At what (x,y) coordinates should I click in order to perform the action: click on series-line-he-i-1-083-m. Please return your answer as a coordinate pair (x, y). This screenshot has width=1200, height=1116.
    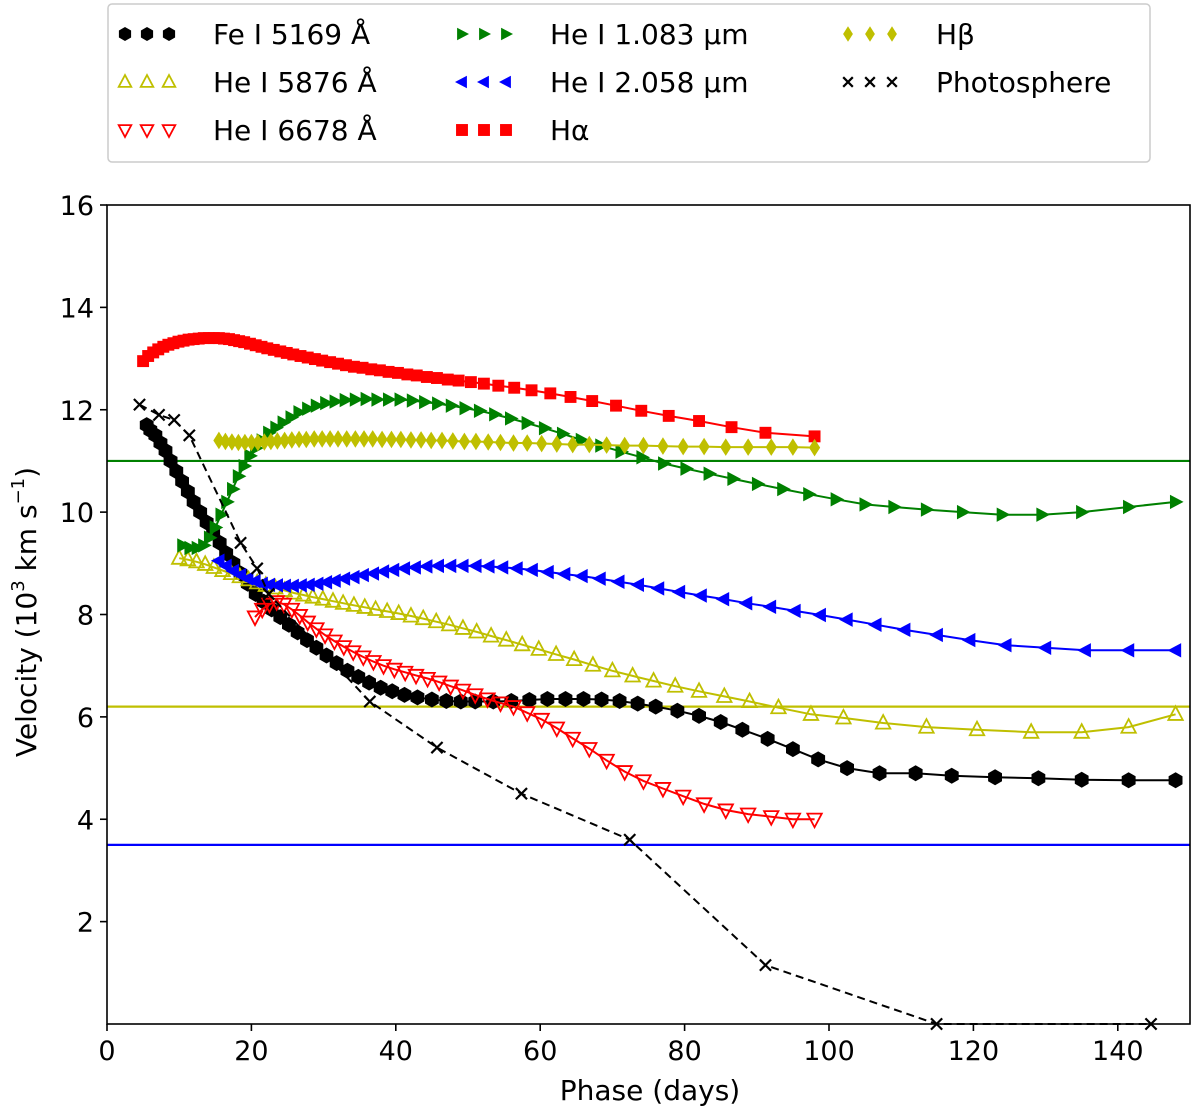
    Looking at the image, I should click on (679, 473).